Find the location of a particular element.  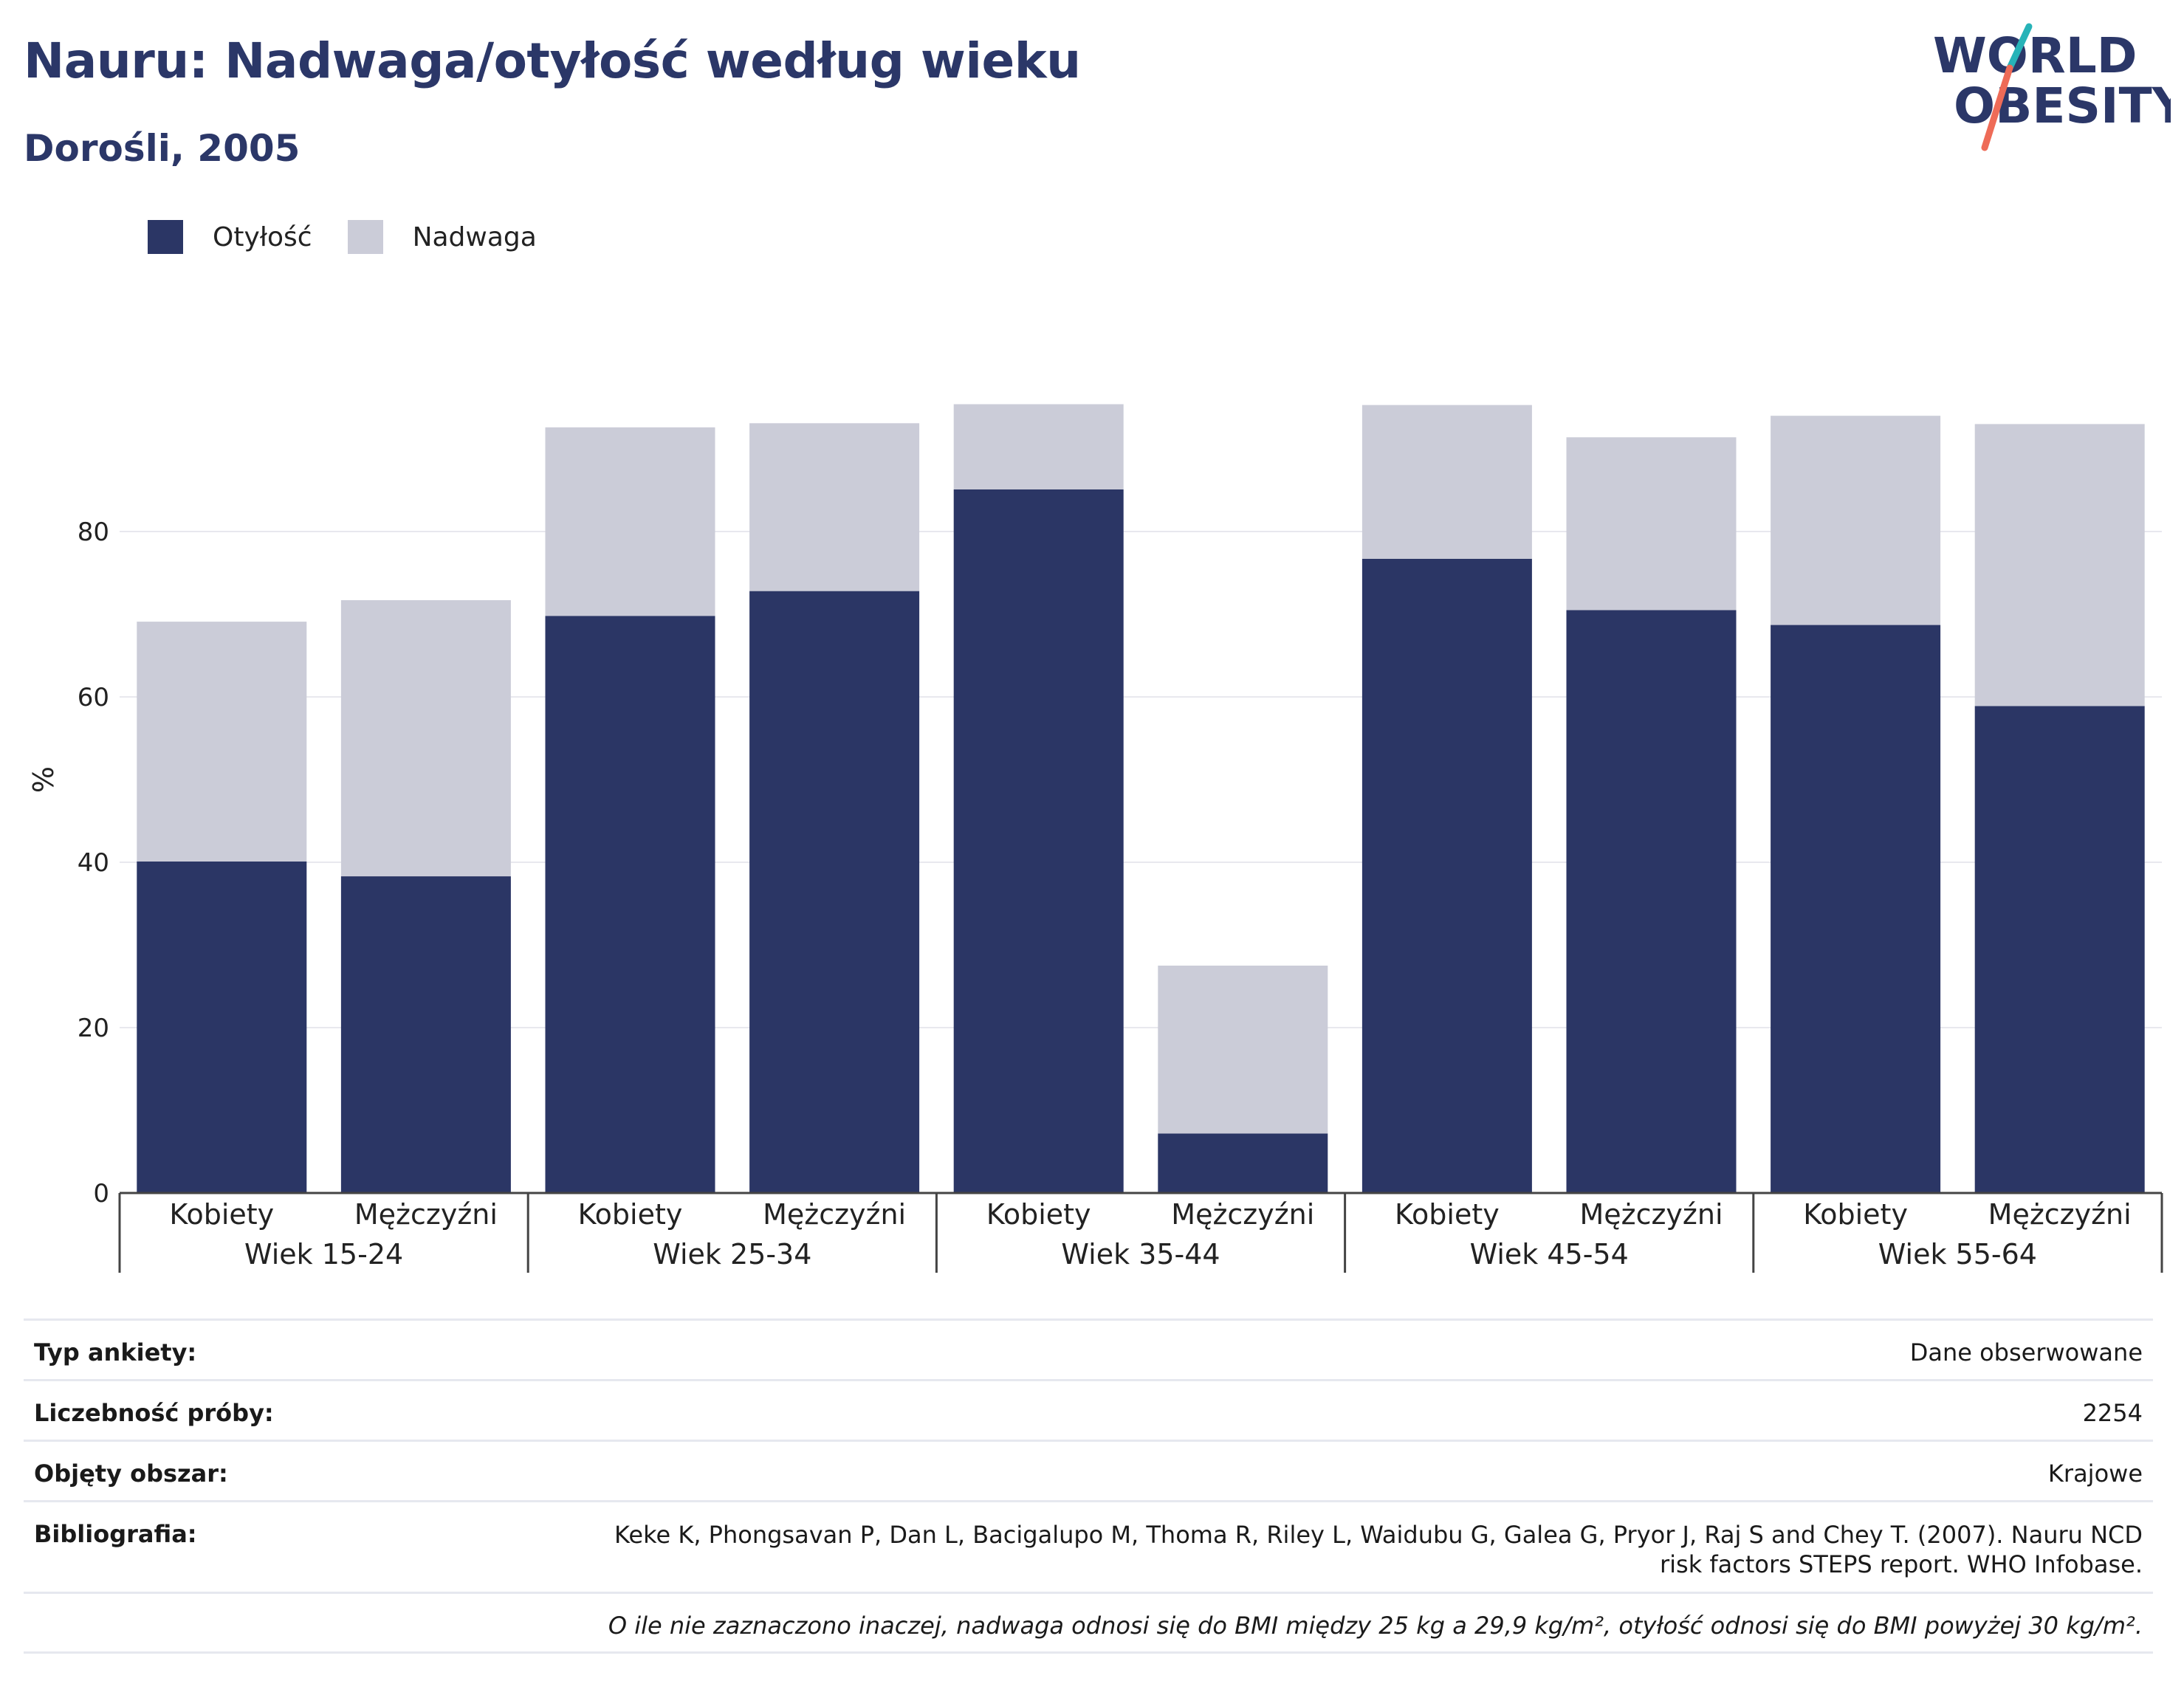

logo-slash-teal is located at coordinates (2020, 48).